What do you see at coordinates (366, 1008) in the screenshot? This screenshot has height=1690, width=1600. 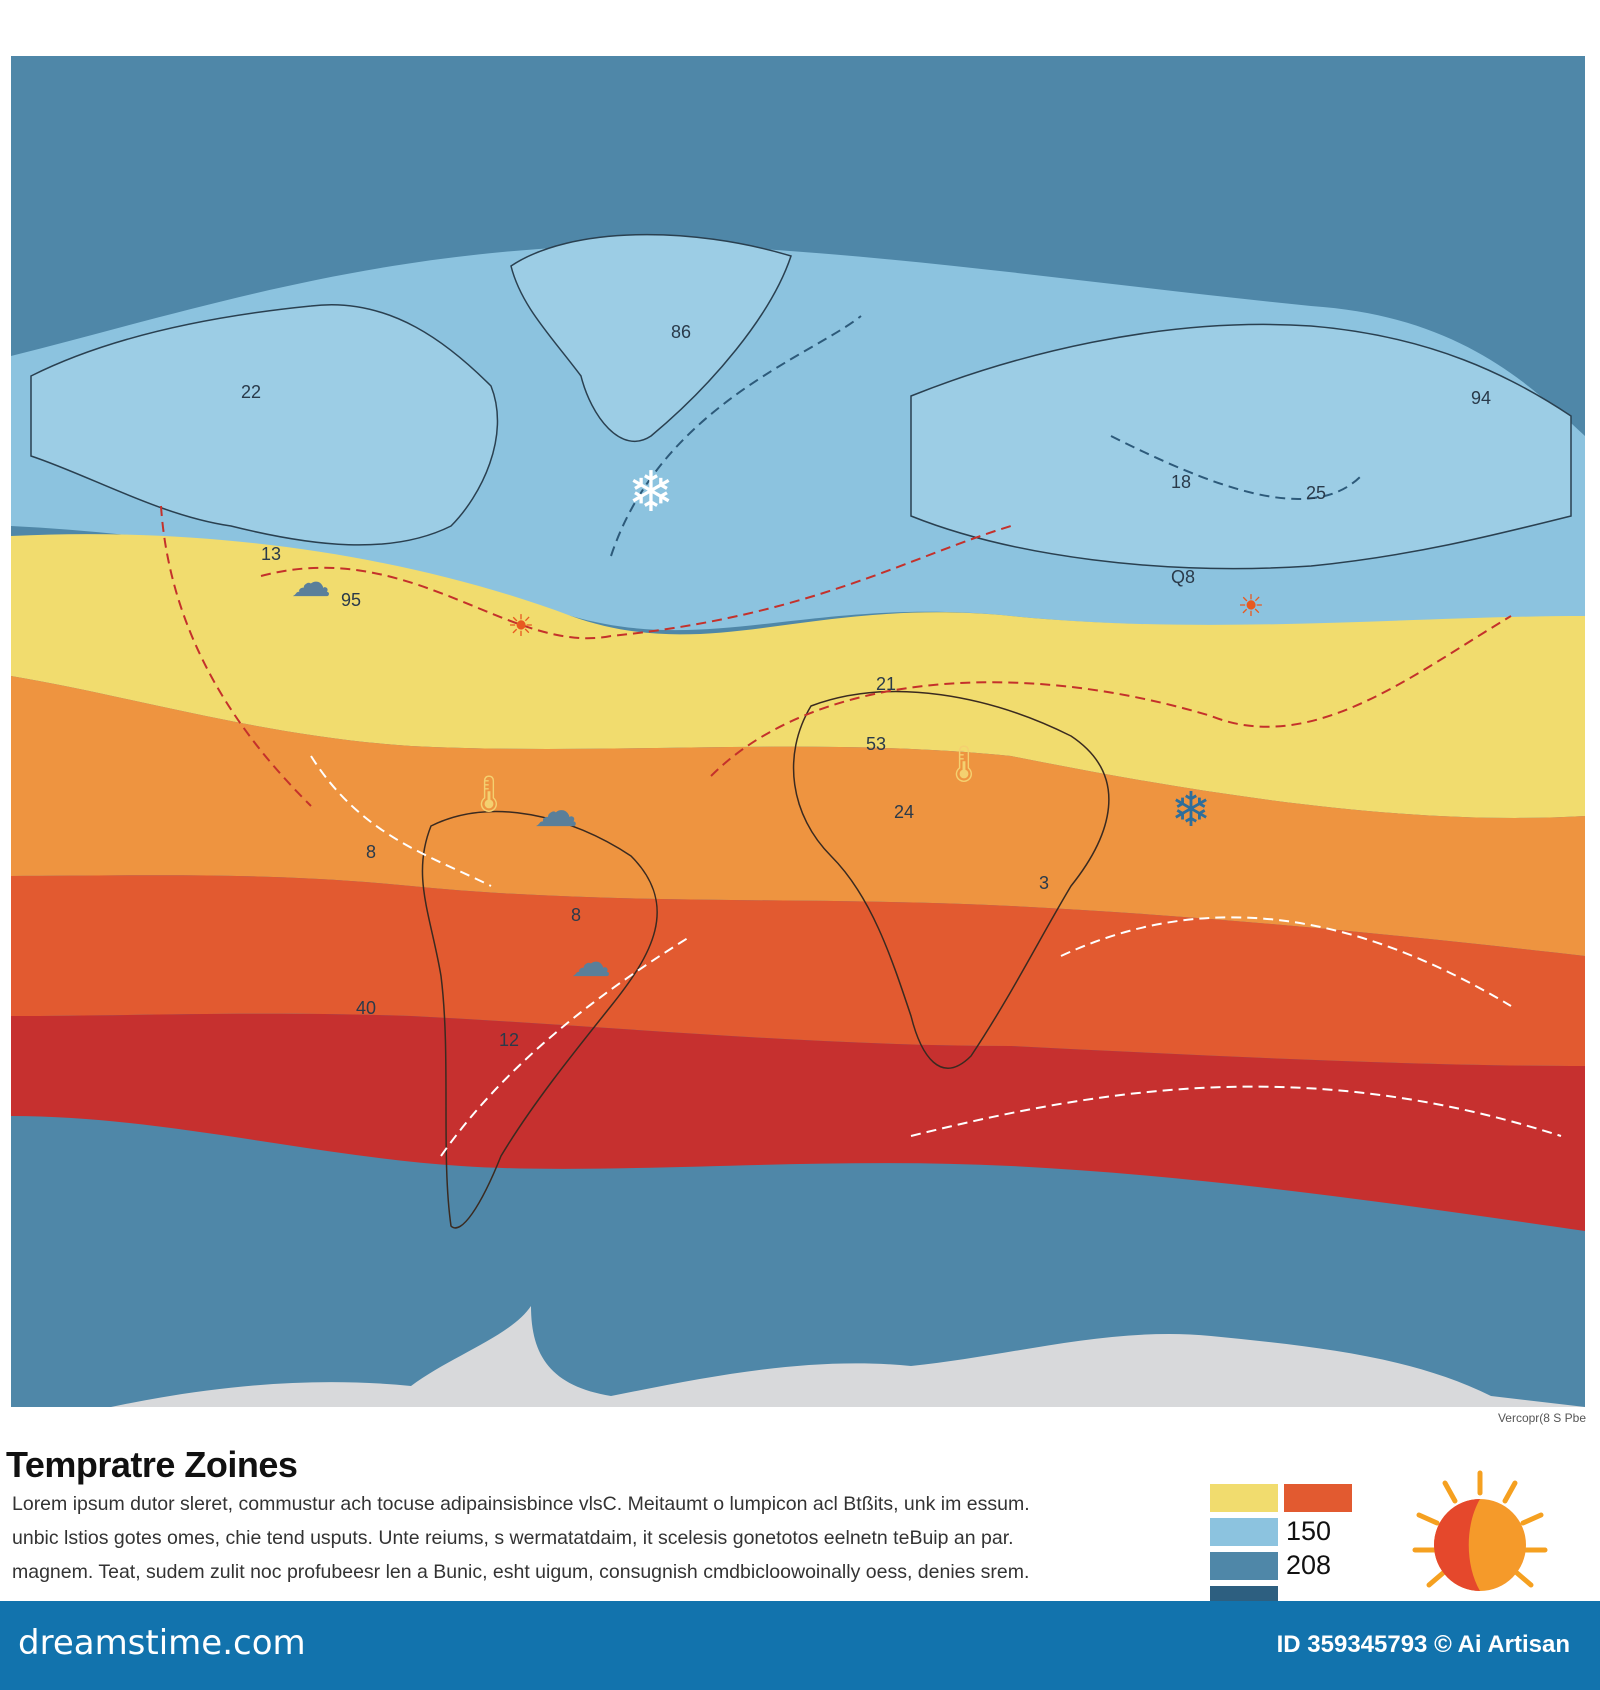 I see `map-label: 40` at bounding box center [366, 1008].